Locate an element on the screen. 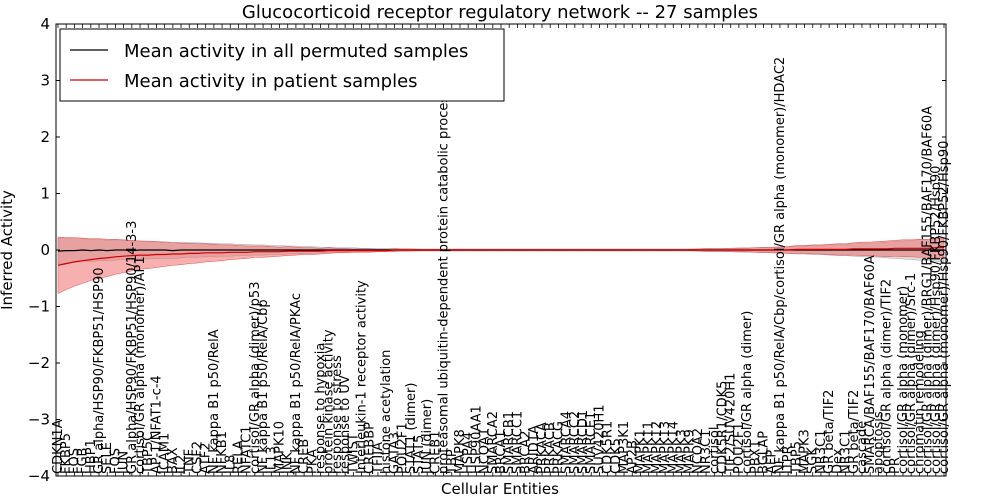 The height and width of the screenshot is (500, 1000). x-tick-label: protein kinase activity is located at coordinates (329, 401).